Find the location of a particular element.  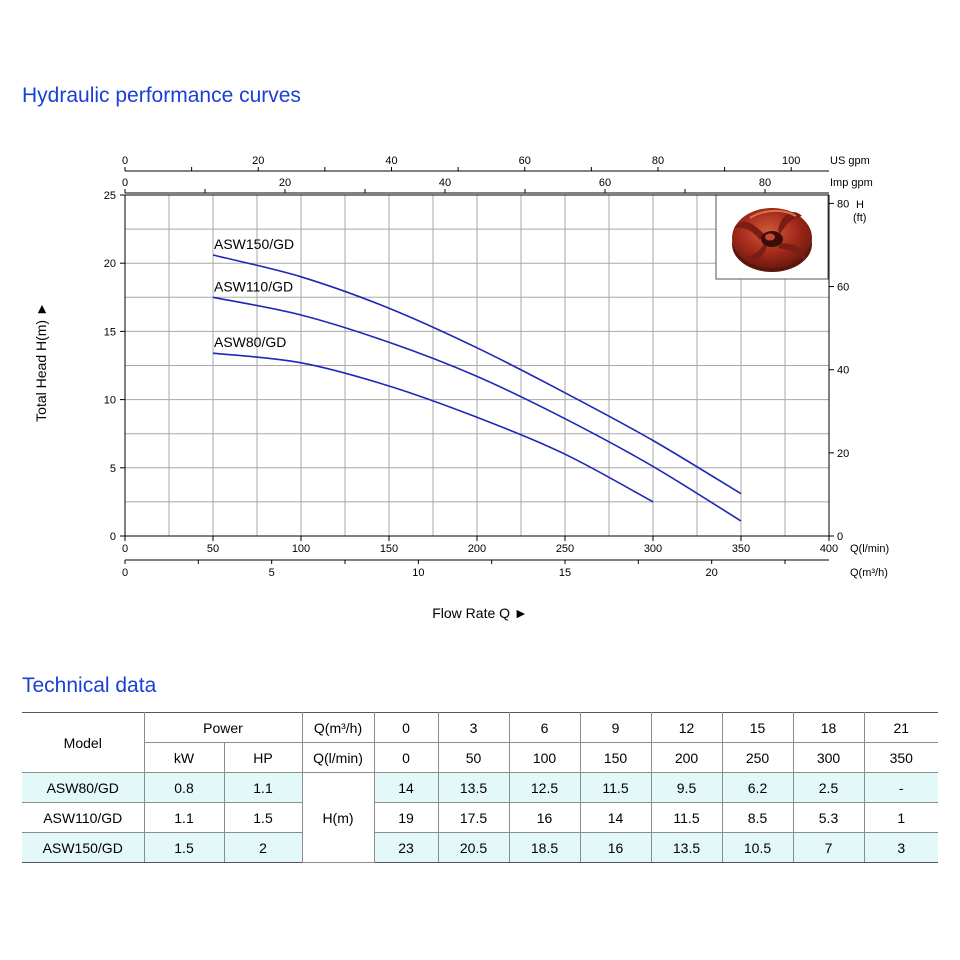

m3h-unit-label: Q(m³/h) is located at coordinates (869, 573).